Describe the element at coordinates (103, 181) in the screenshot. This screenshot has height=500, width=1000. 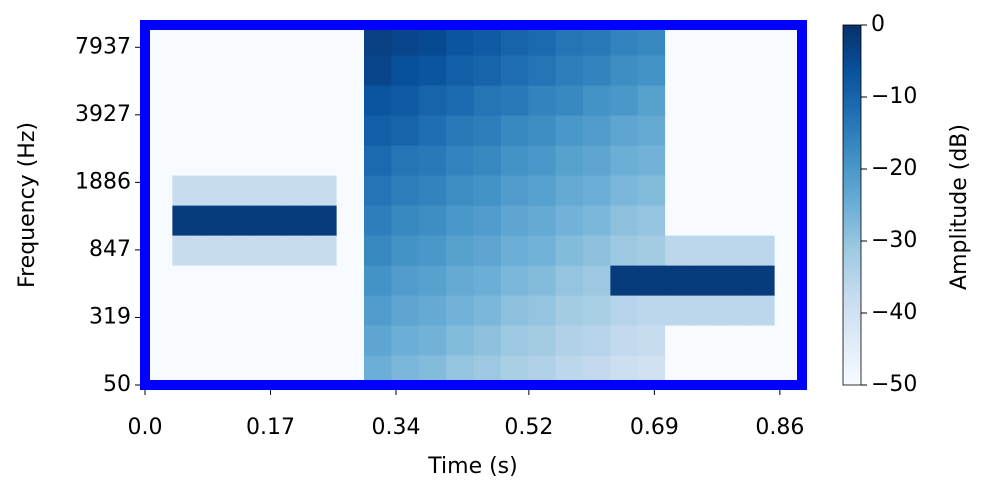
I see `y-tick-label: 1886` at that location.